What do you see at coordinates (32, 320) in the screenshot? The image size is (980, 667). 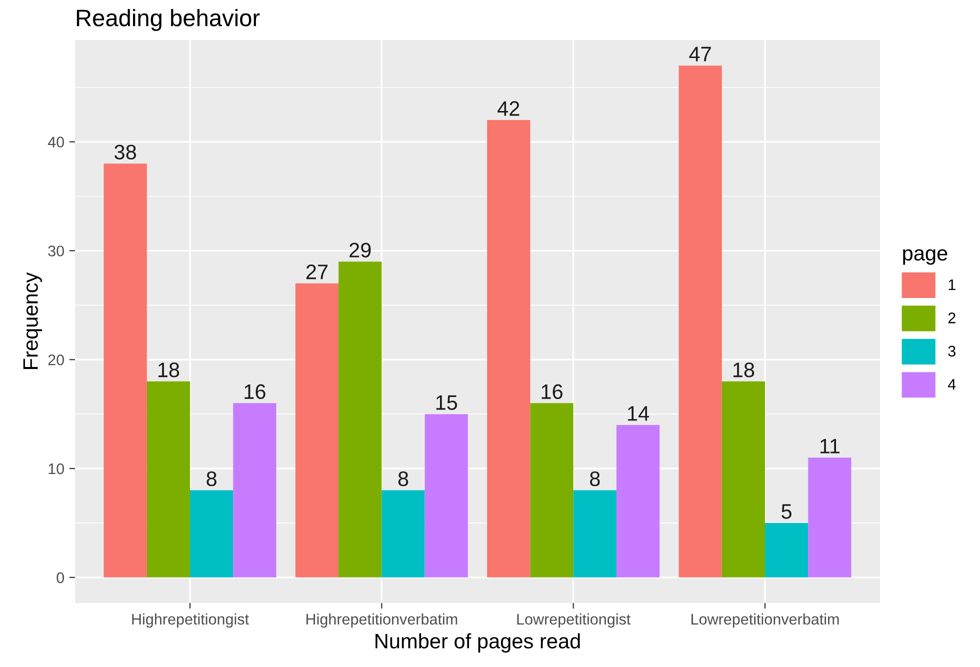 I see `y-axis-title: Frequency` at bounding box center [32, 320].